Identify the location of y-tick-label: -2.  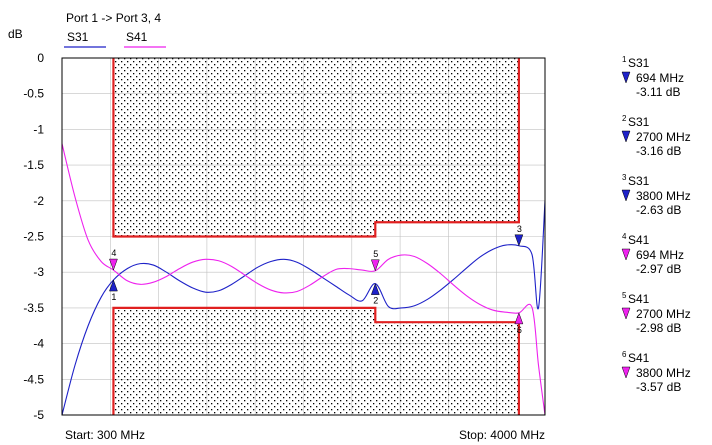
(38, 201).